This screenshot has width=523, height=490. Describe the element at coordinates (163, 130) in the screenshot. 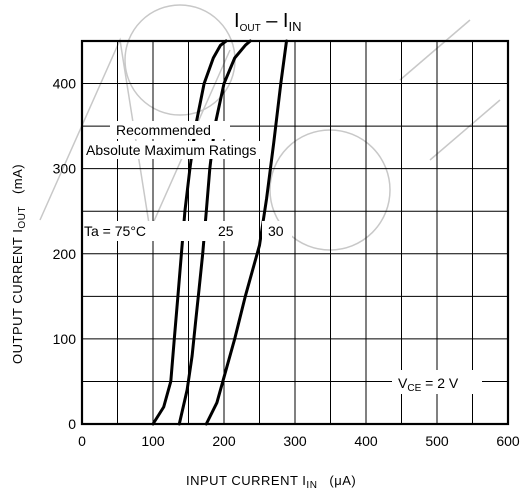

I see `recommended-label: Recommended` at that location.